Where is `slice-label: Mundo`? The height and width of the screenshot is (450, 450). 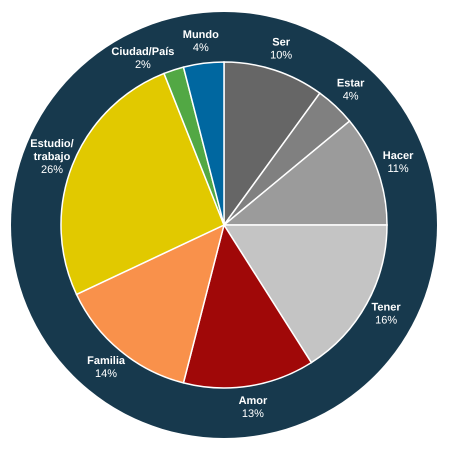 slice-label: Mundo is located at coordinates (201, 34).